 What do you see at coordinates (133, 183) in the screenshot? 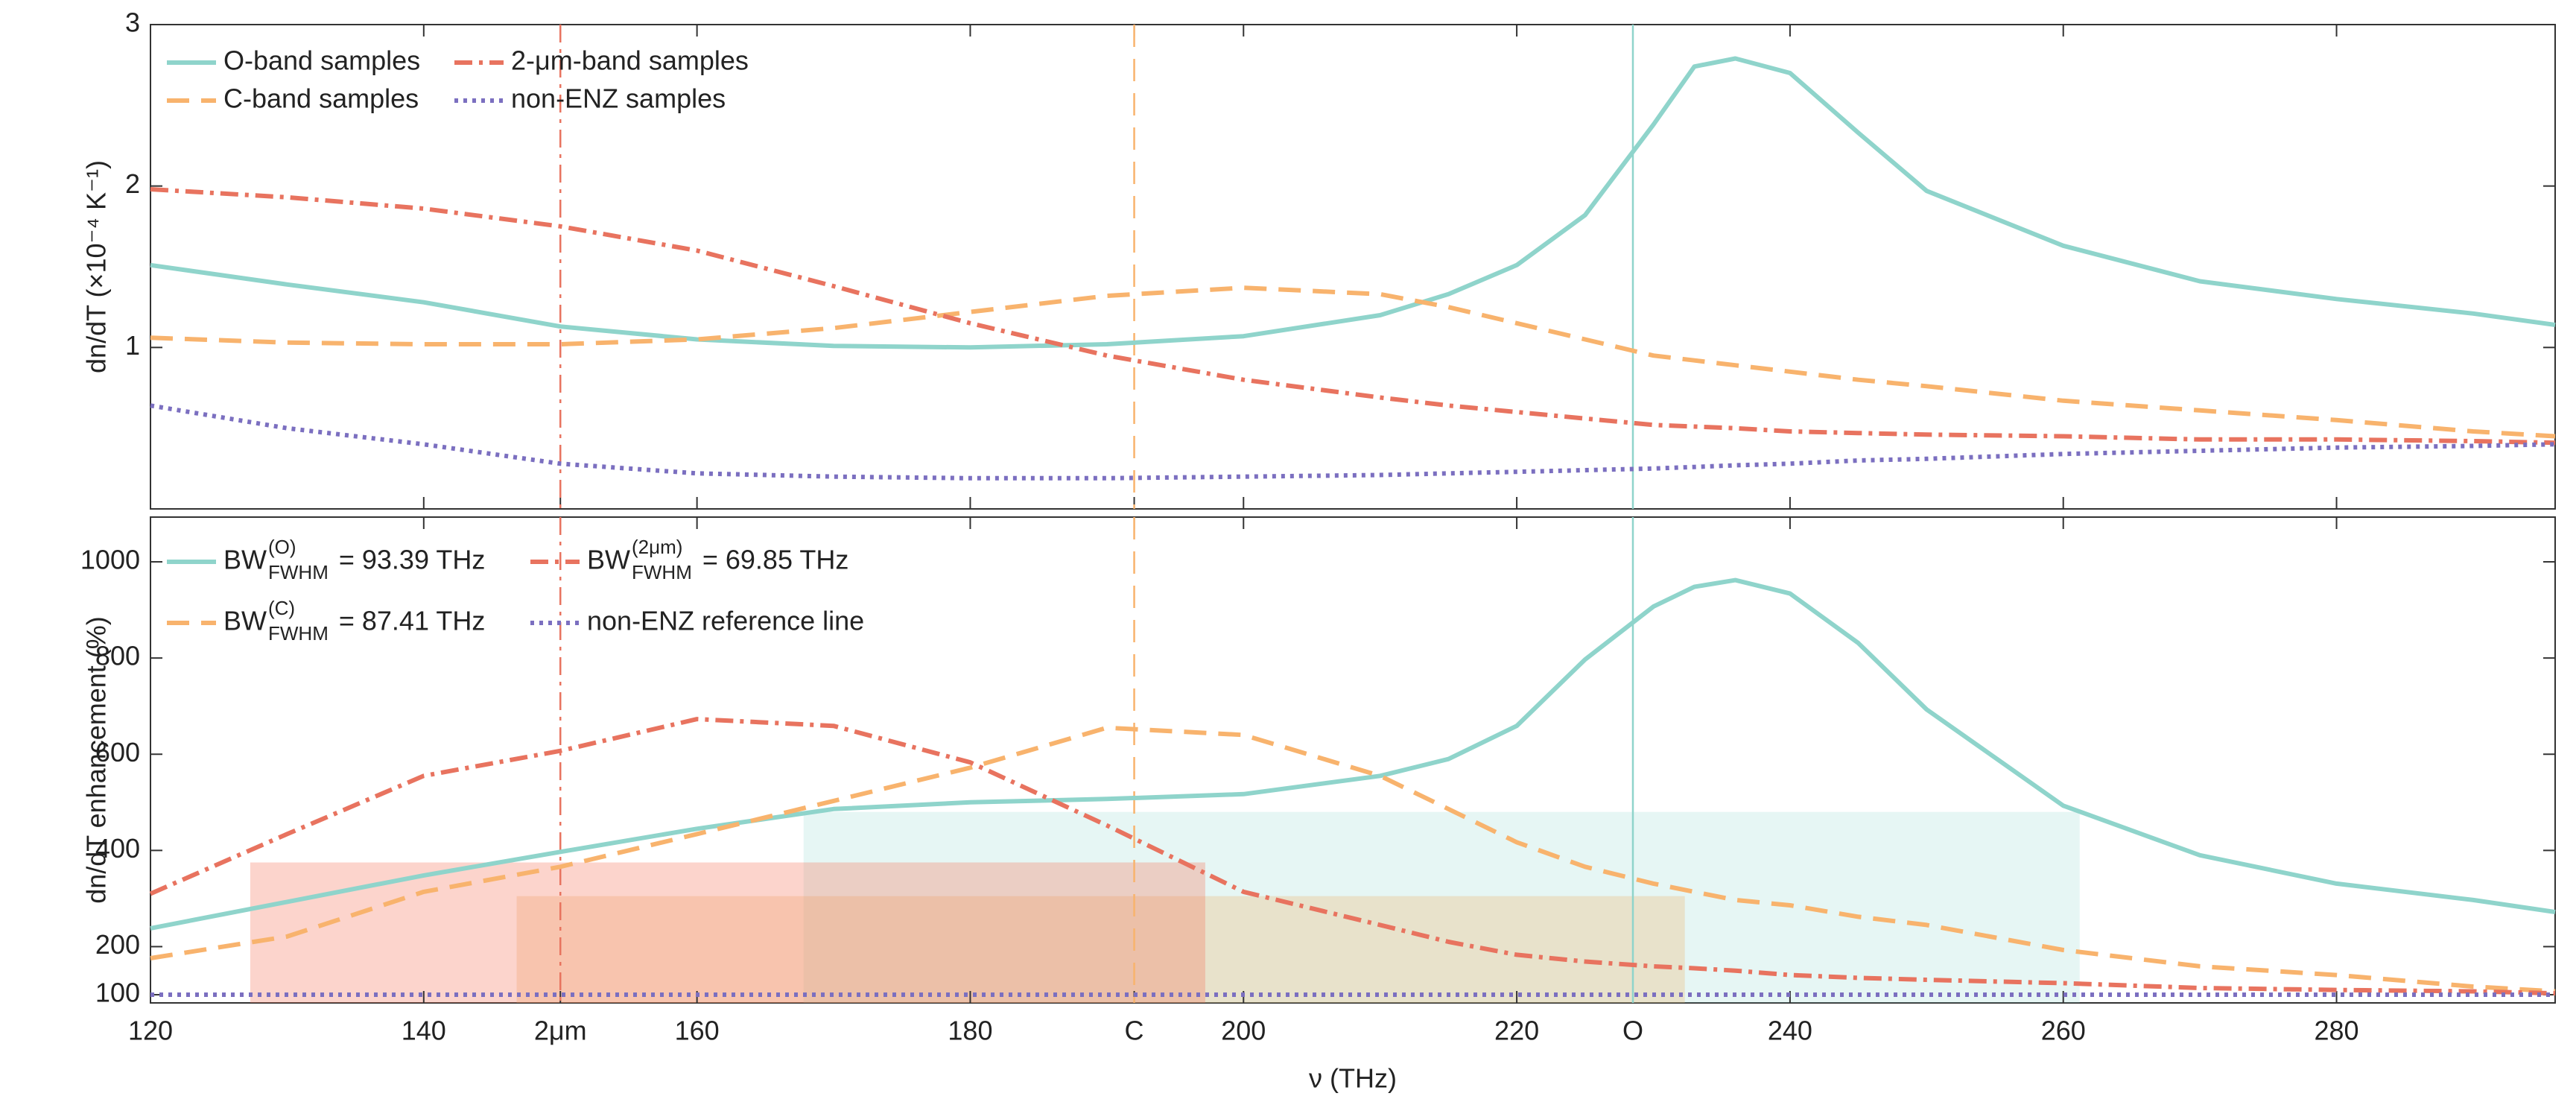
I see `y-tick-label: 2` at bounding box center [133, 183].